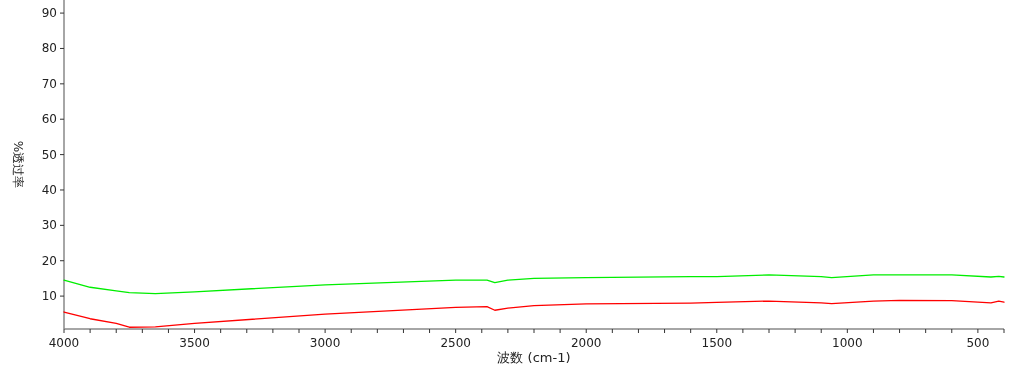 The image size is (1024, 371). I want to click on y-tick-label: 20, so click(49, 260).